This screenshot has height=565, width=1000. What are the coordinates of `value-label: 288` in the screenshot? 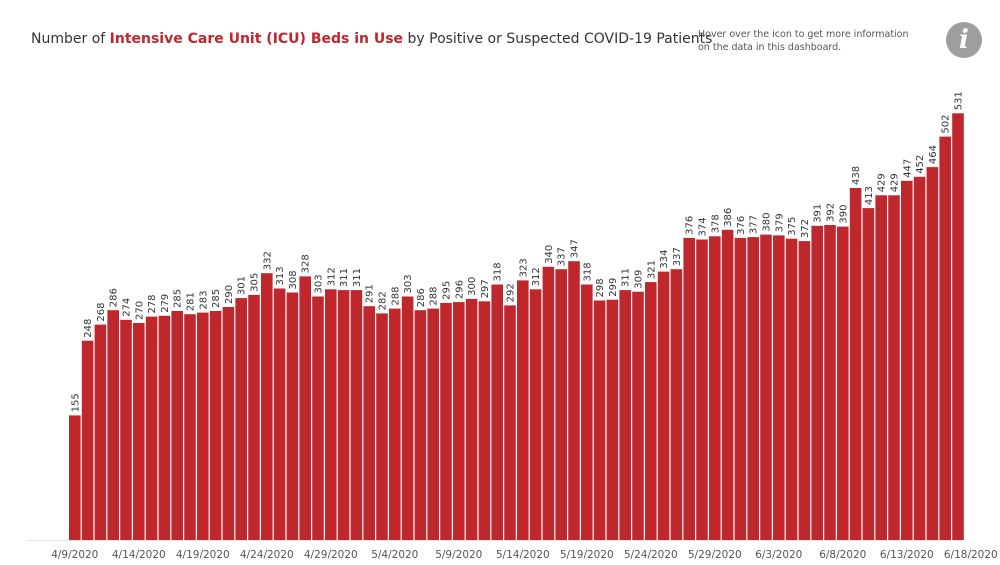 It's located at (395, 296).